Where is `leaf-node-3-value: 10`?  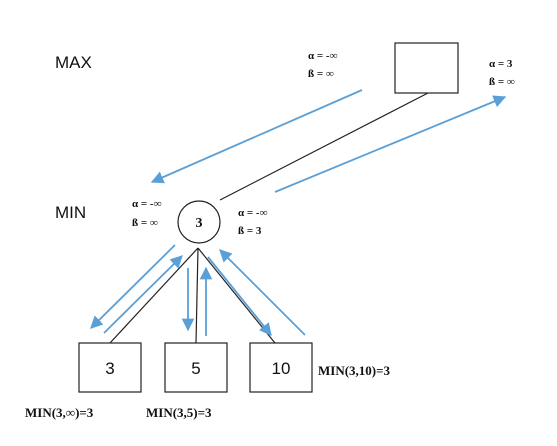
leaf-node-3-value: 10 is located at coordinates (281, 368).